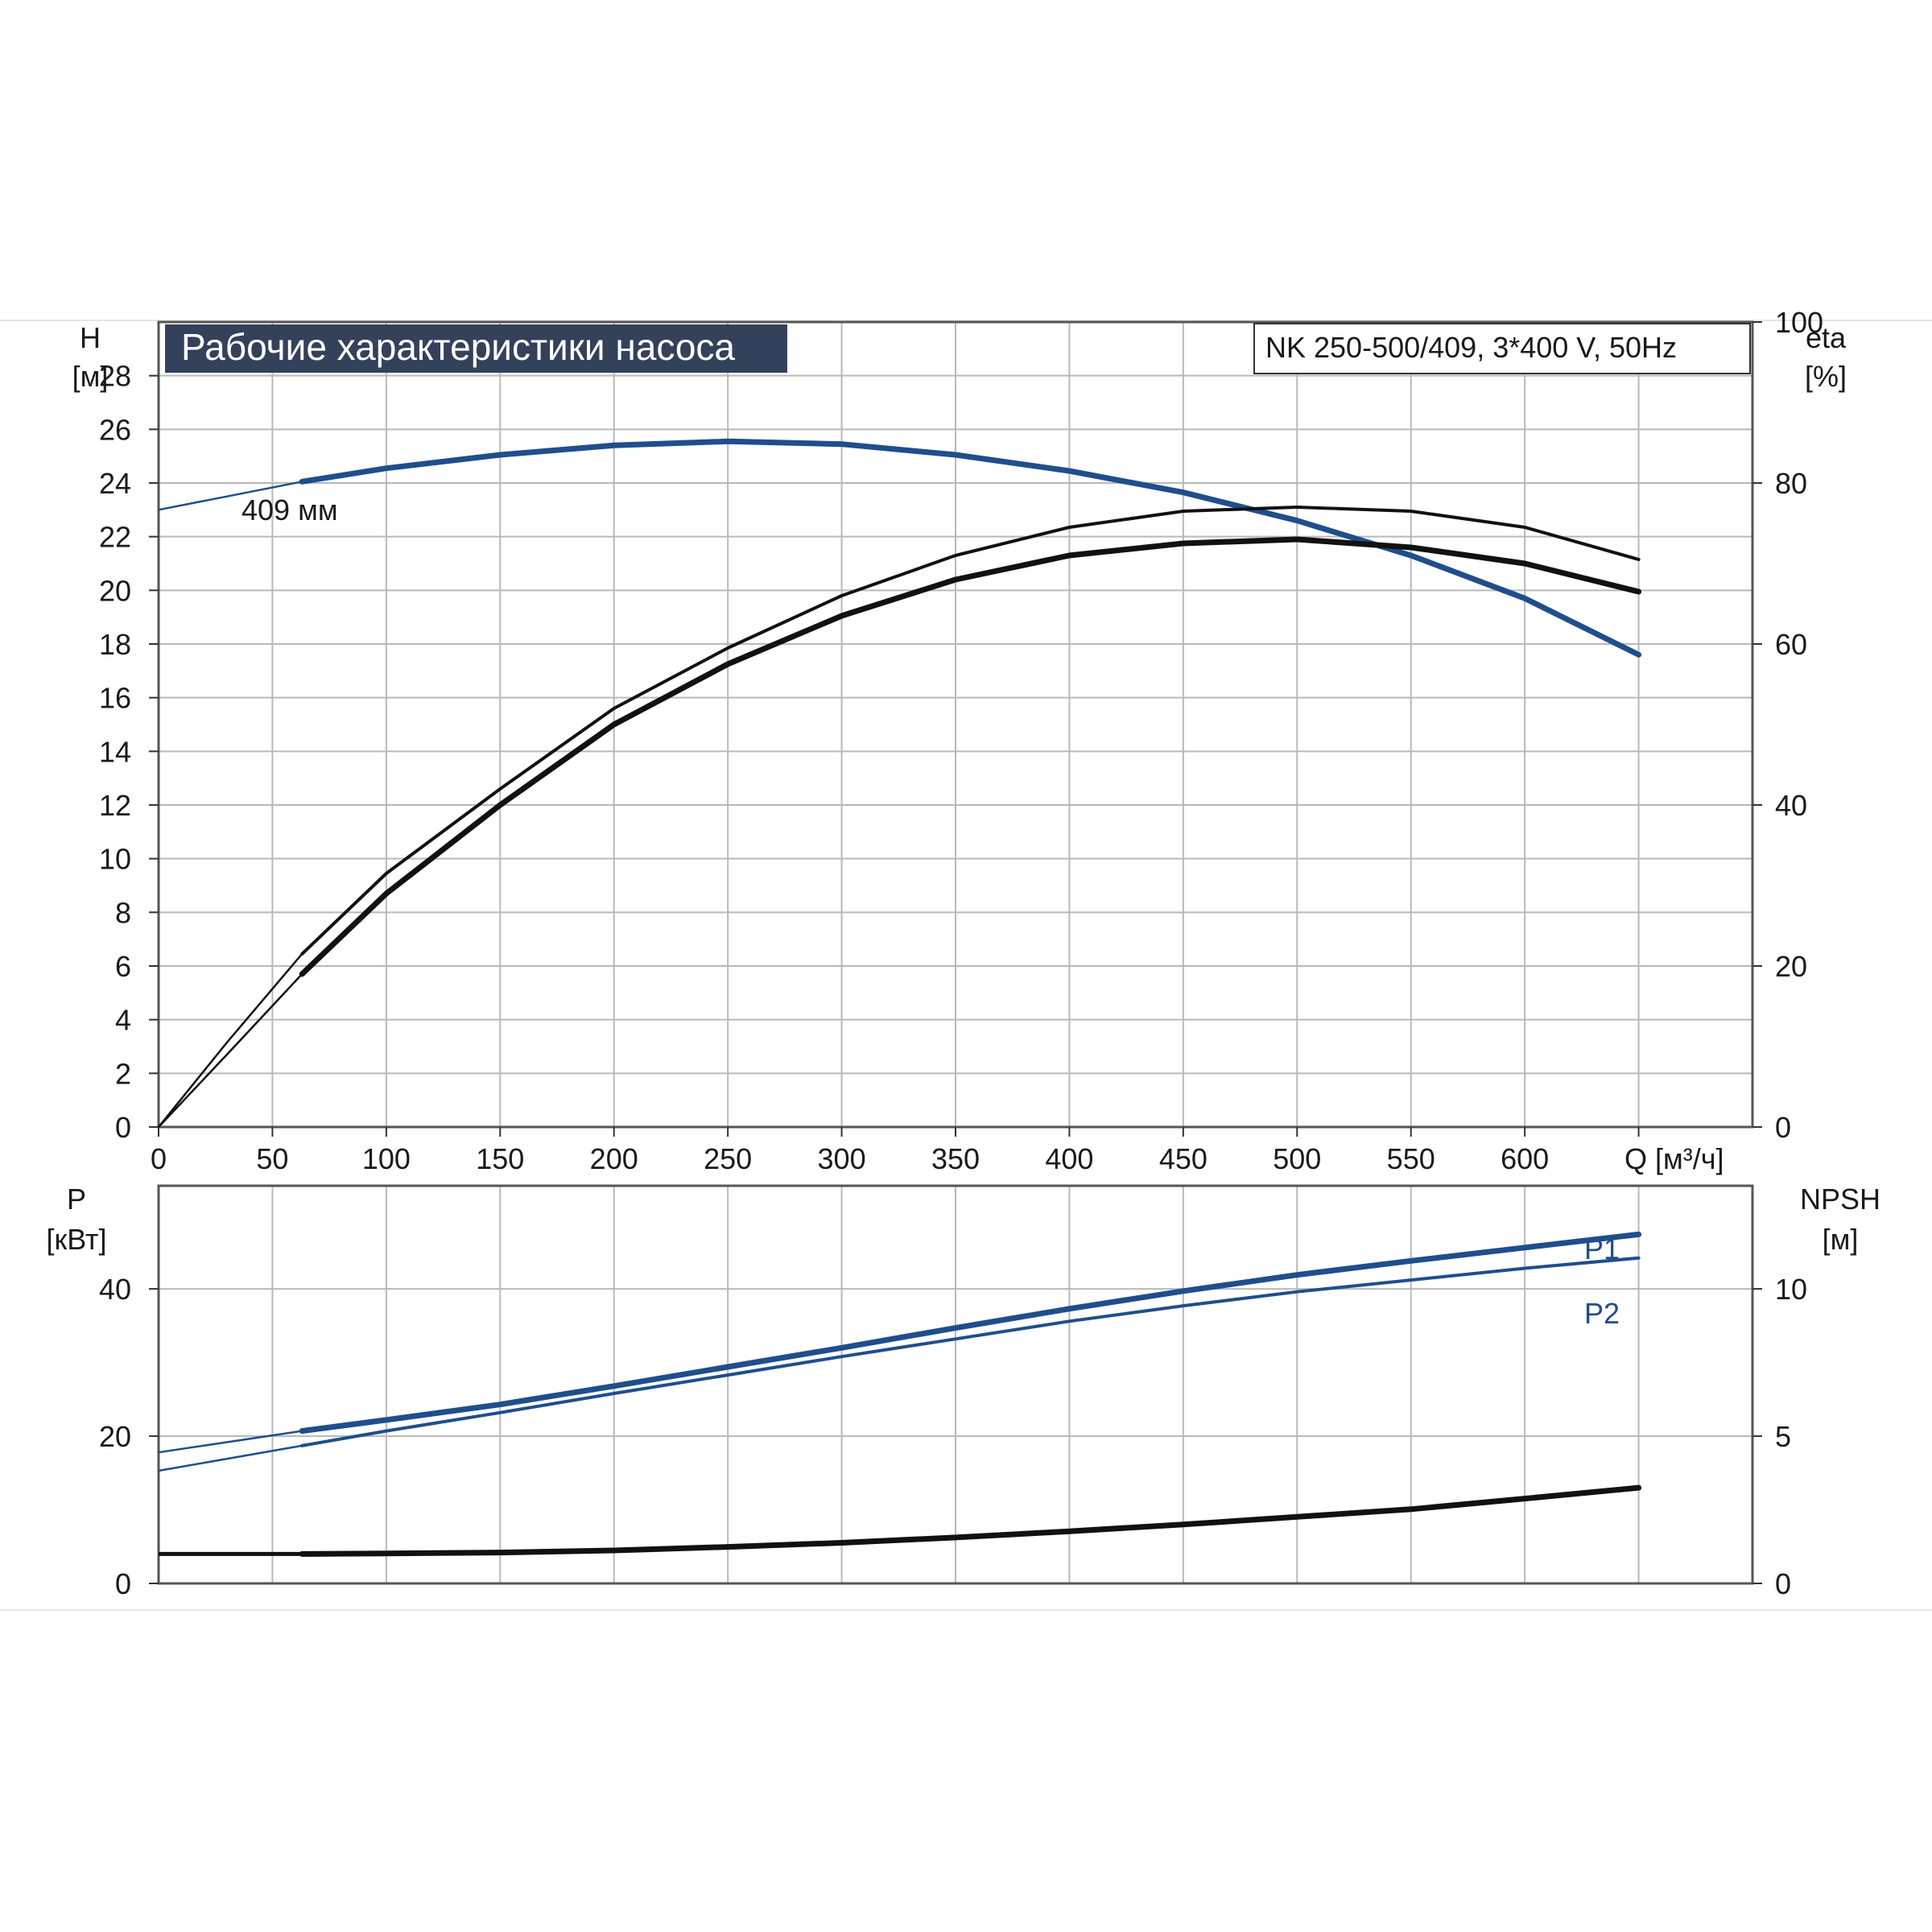 This screenshot has width=1932, height=1932. What do you see at coordinates (1674, 1158) in the screenshot?
I see `x-axis-label: Q [м³/ч]` at bounding box center [1674, 1158].